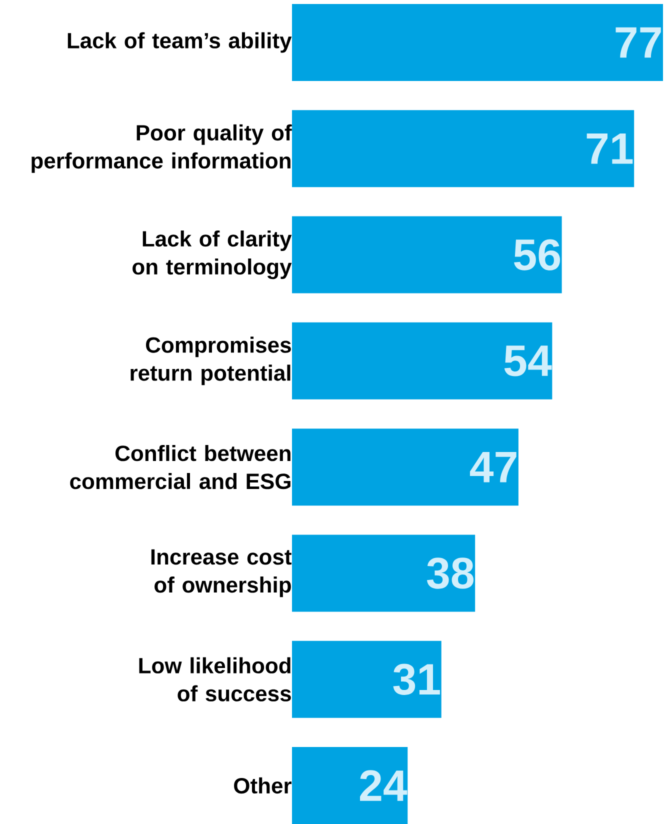 Image resolution: width=670 pixels, height=824 pixels. Describe the element at coordinates (416, 679) in the screenshot. I see `data-label: 31` at that location.